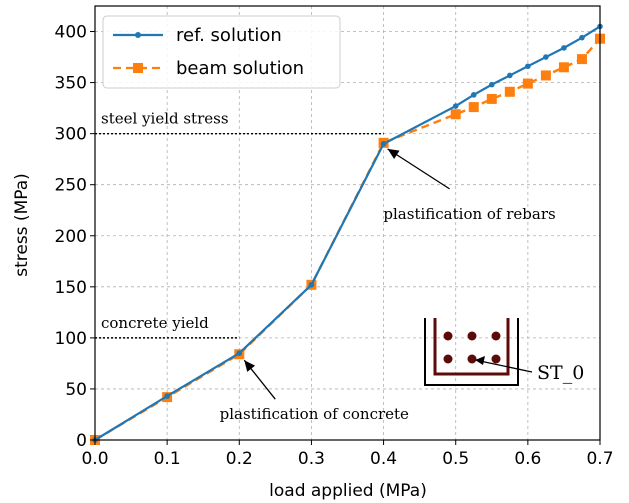 This screenshot has width=629, height=503. What do you see at coordinates (599, 459) in the screenshot?
I see `x-tick-label: 0.7` at bounding box center [599, 459].